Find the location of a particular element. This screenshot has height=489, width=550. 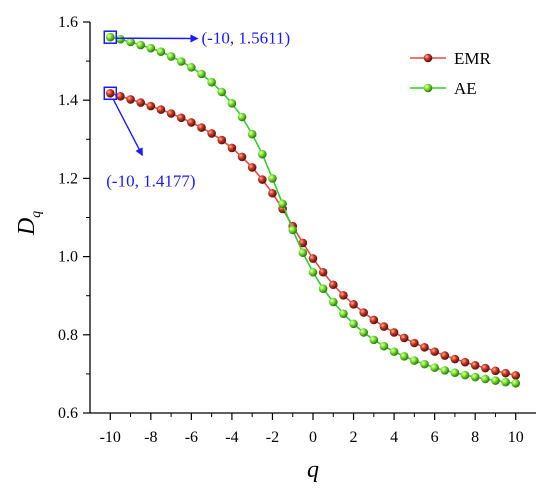

x-tick-label: 0 is located at coordinates (313, 437).